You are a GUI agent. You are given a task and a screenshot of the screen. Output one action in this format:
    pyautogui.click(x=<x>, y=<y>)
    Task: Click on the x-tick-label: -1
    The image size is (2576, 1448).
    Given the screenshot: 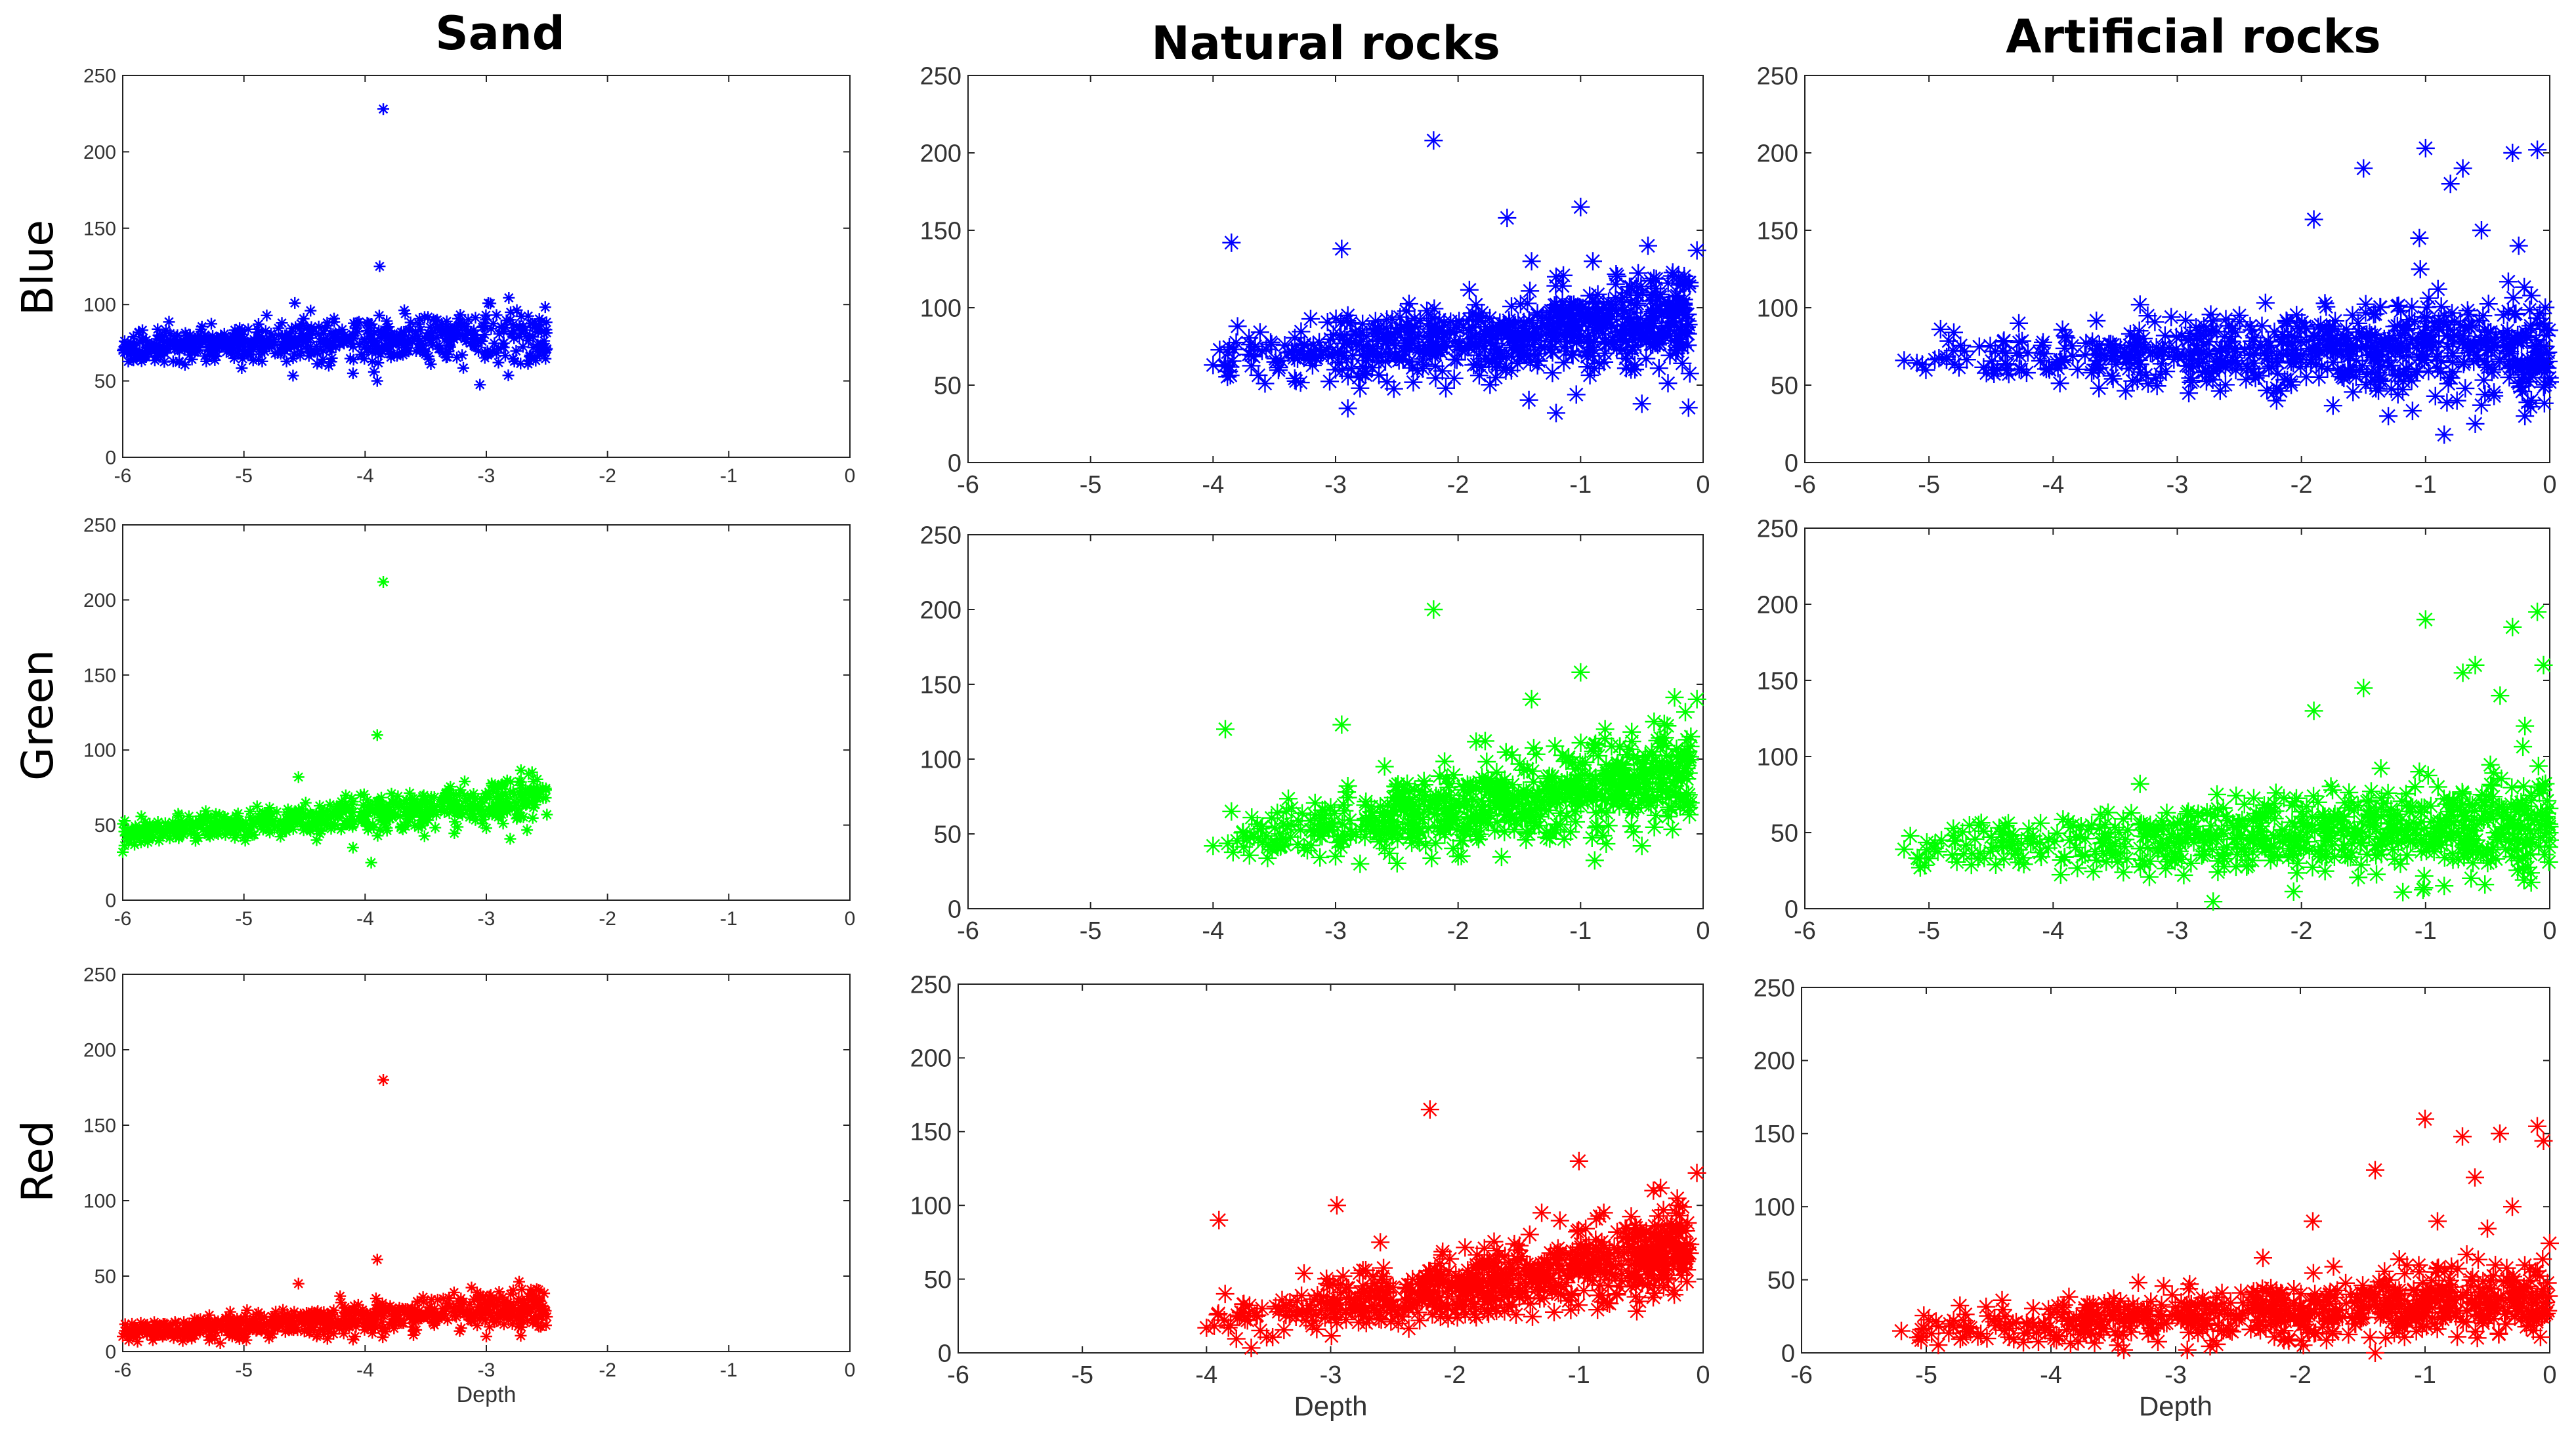 What is the action you would take?
    pyautogui.click(x=2426, y=931)
    